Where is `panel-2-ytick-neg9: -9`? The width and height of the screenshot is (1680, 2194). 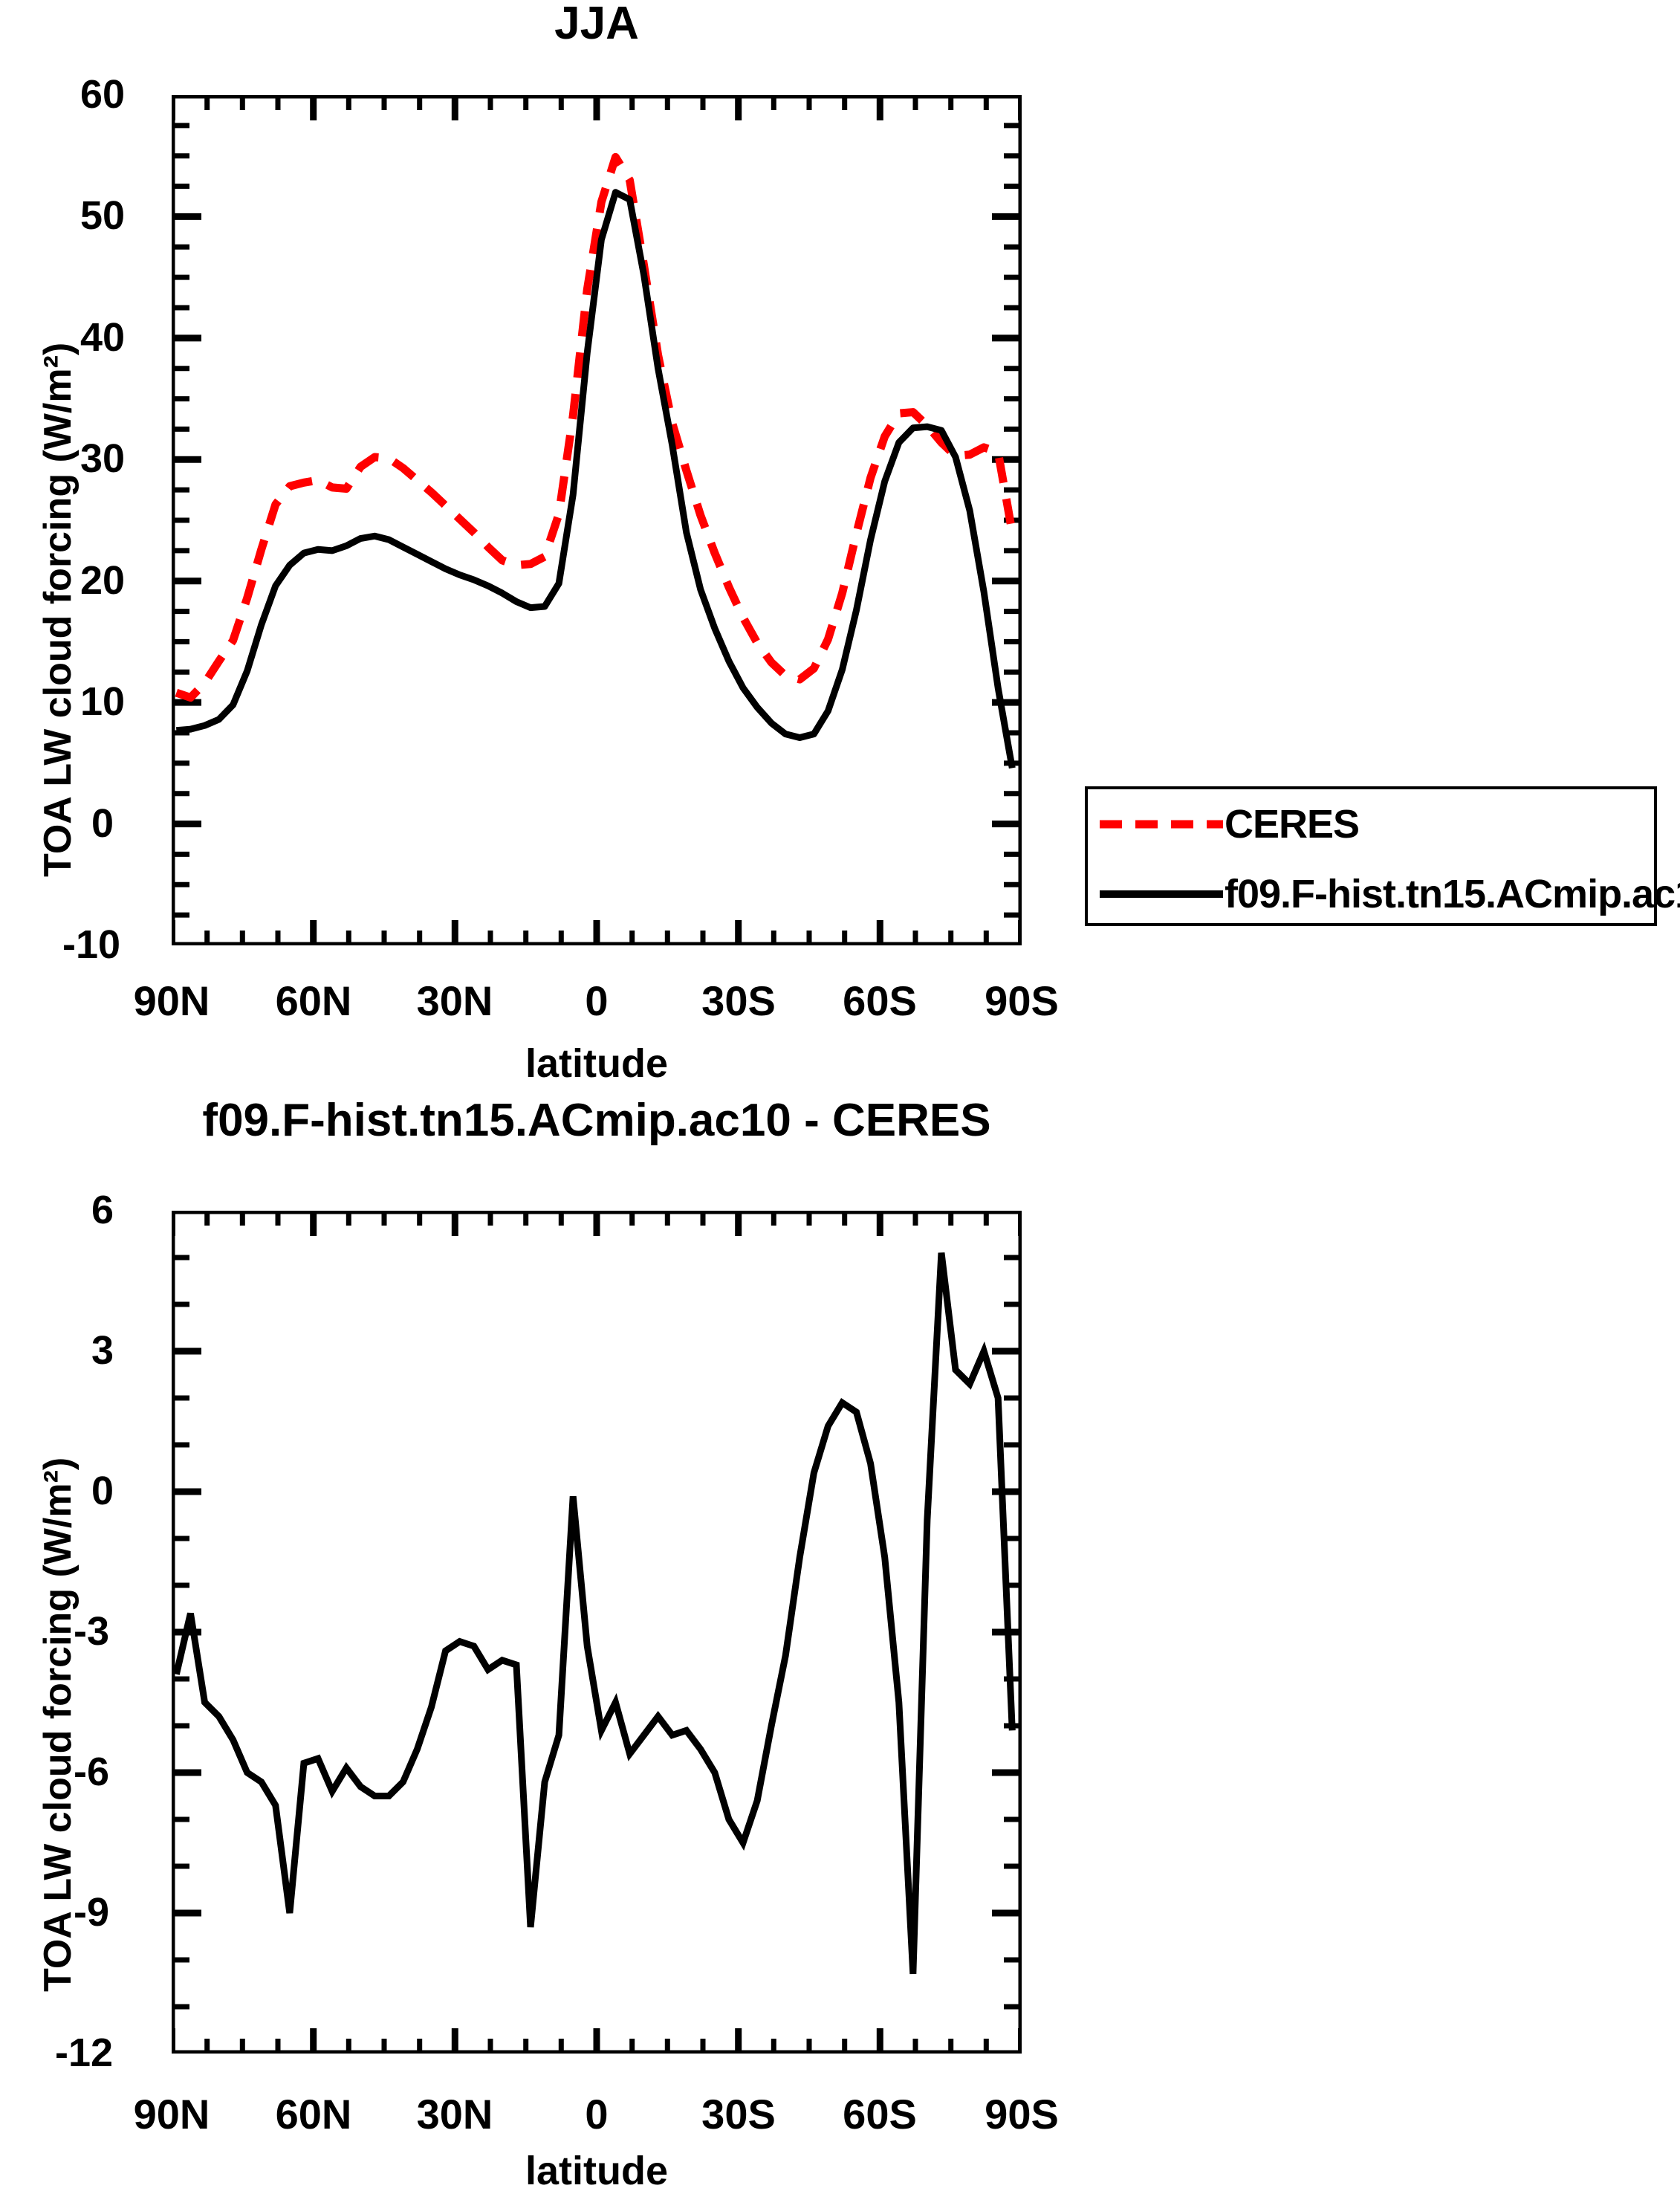
panel-2-ytick-neg9: -9 is located at coordinates (91, 1912).